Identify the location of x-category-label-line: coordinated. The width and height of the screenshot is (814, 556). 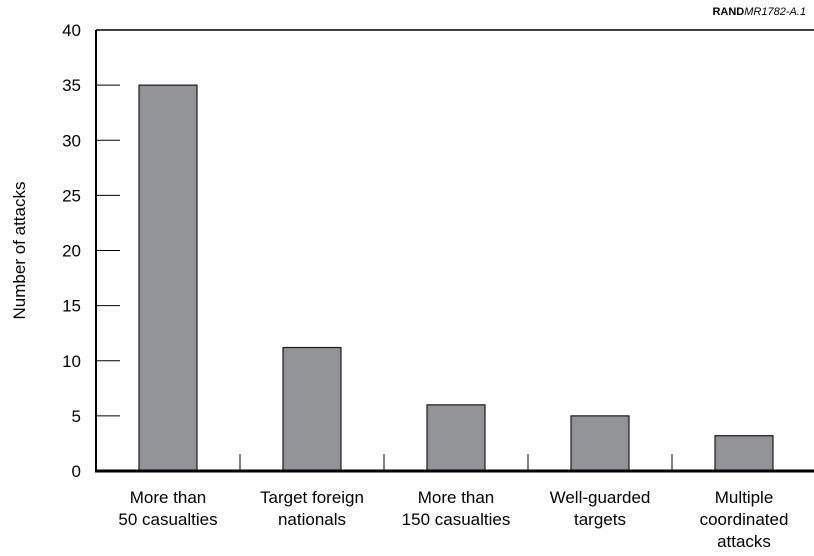
(744, 519).